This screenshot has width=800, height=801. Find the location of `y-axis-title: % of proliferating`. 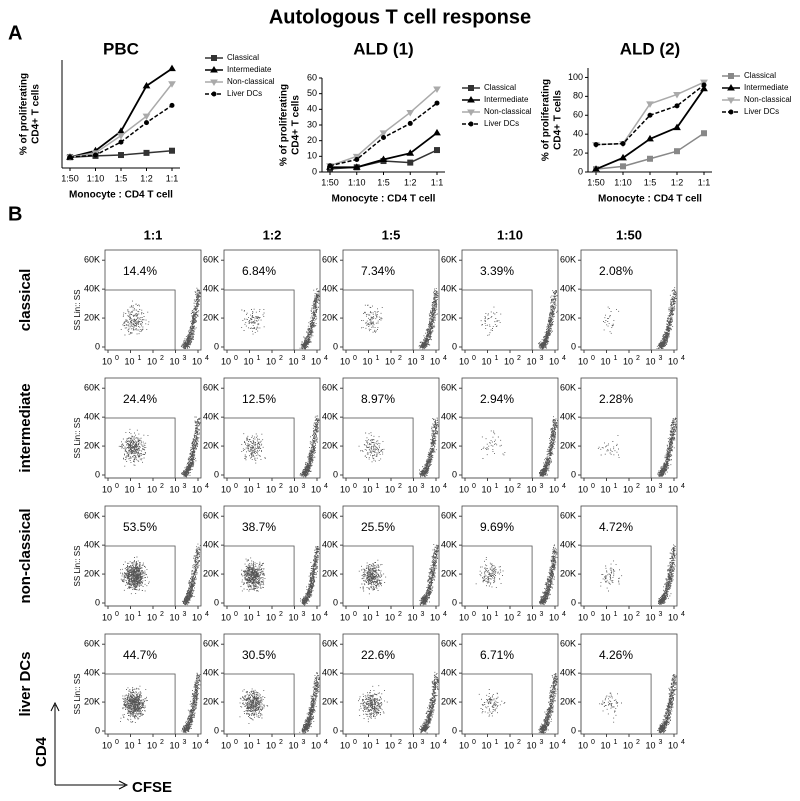

y-axis-title: % of proliferating is located at coordinates (284, 125).